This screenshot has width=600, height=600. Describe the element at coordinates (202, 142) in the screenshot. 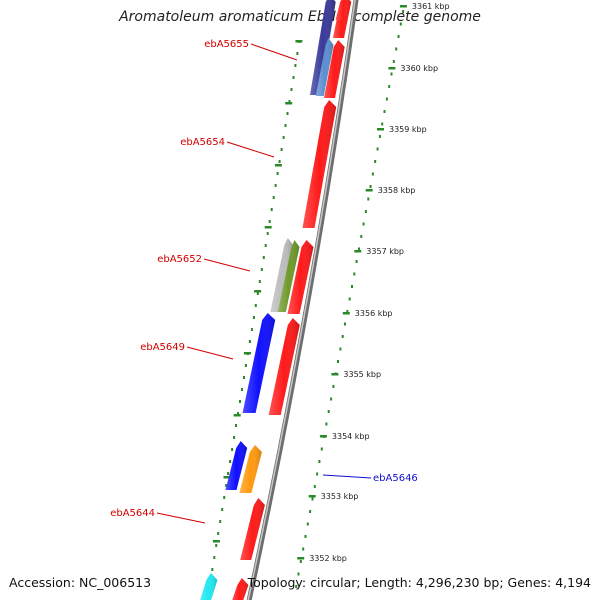

I see `gene-label: ebA5654` at that location.